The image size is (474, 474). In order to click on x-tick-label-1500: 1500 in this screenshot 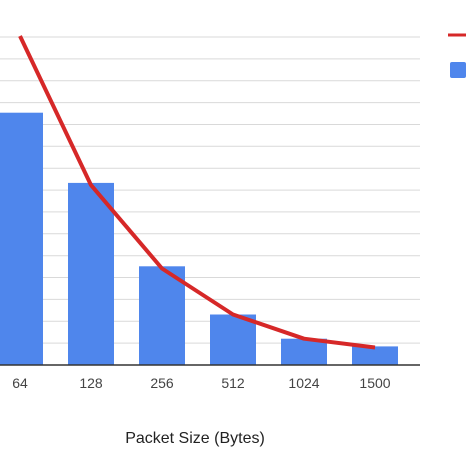, I will do `click(374, 383)`.